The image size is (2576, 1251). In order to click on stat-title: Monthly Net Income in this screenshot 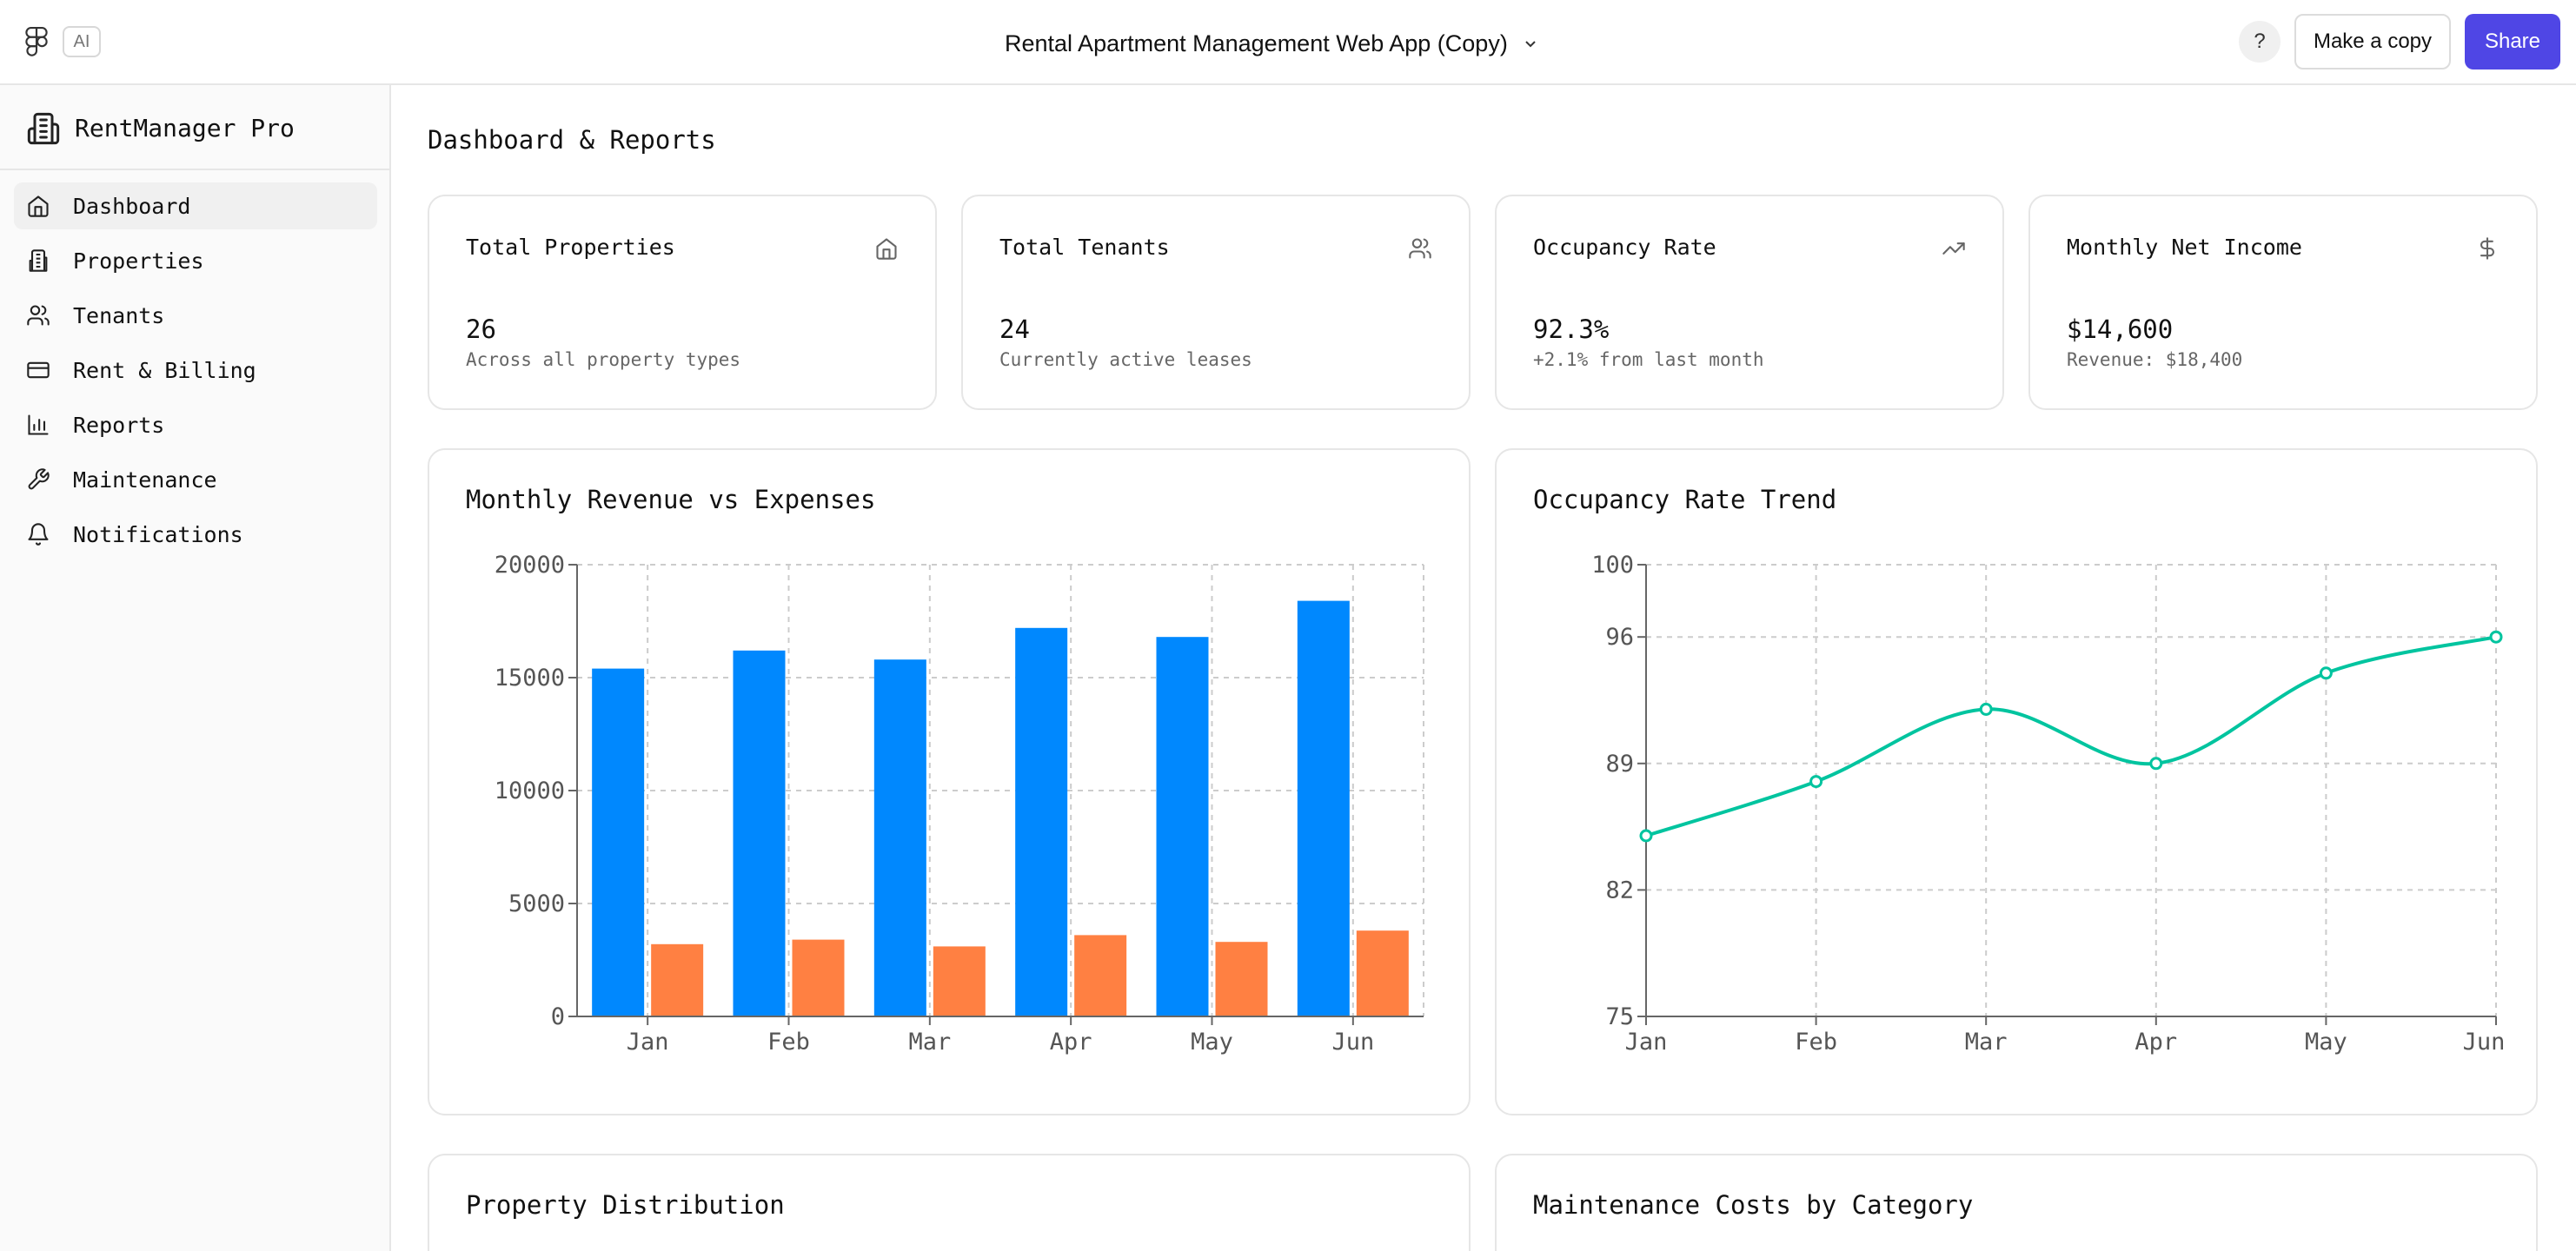, I will do `click(2184, 247)`.